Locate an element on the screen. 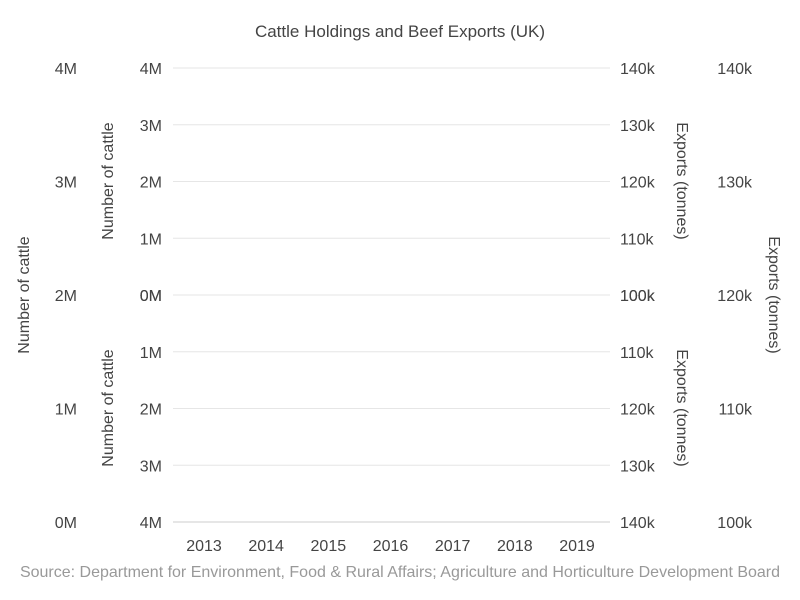 The image size is (800, 600). left-inner-lower-tick-label: 1M is located at coordinates (151, 353).